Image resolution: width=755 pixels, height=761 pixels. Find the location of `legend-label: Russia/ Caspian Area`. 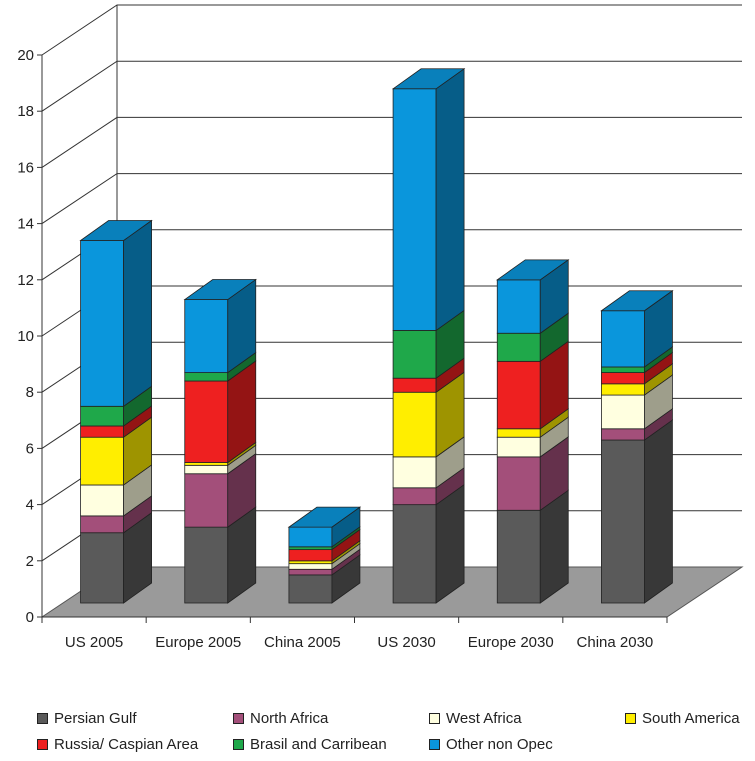

legend-label: Russia/ Caspian Area is located at coordinates (126, 744).